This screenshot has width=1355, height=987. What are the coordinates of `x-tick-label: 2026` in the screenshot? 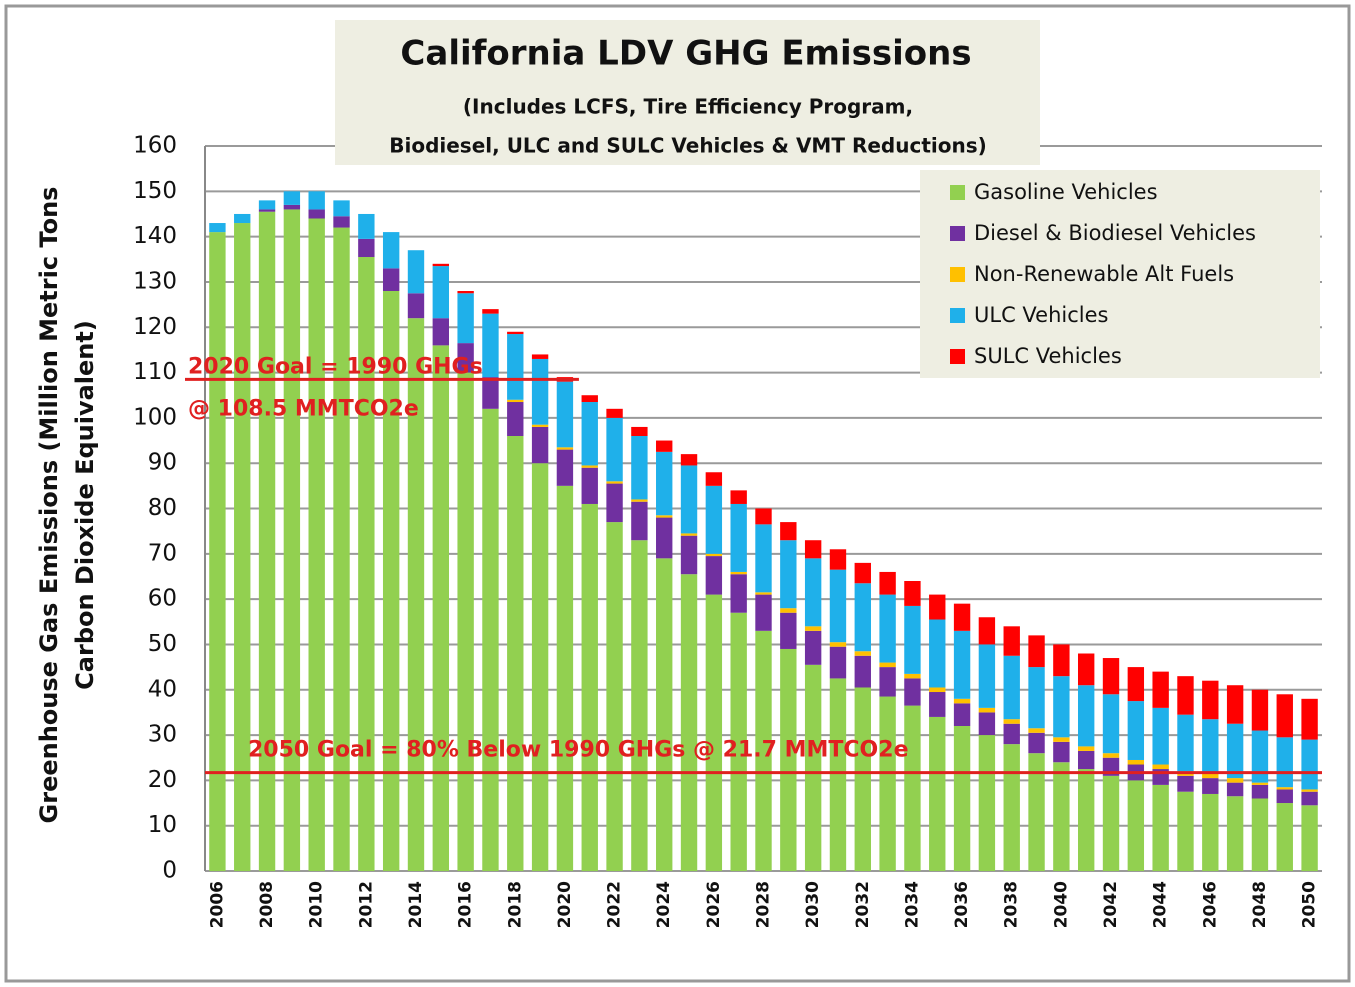 It's located at (714, 904).